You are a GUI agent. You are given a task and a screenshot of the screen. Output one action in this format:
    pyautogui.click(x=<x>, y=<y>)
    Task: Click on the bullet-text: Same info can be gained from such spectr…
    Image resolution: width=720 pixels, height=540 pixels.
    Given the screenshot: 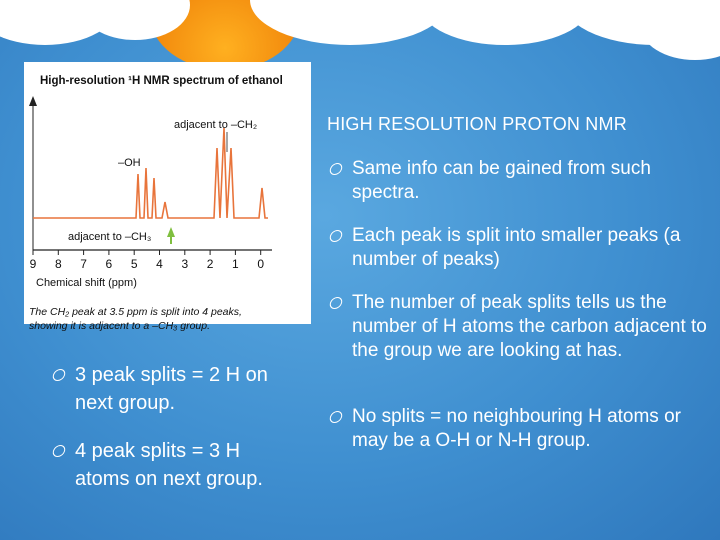 What is the action you would take?
    pyautogui.click(x=501, y=180)
    